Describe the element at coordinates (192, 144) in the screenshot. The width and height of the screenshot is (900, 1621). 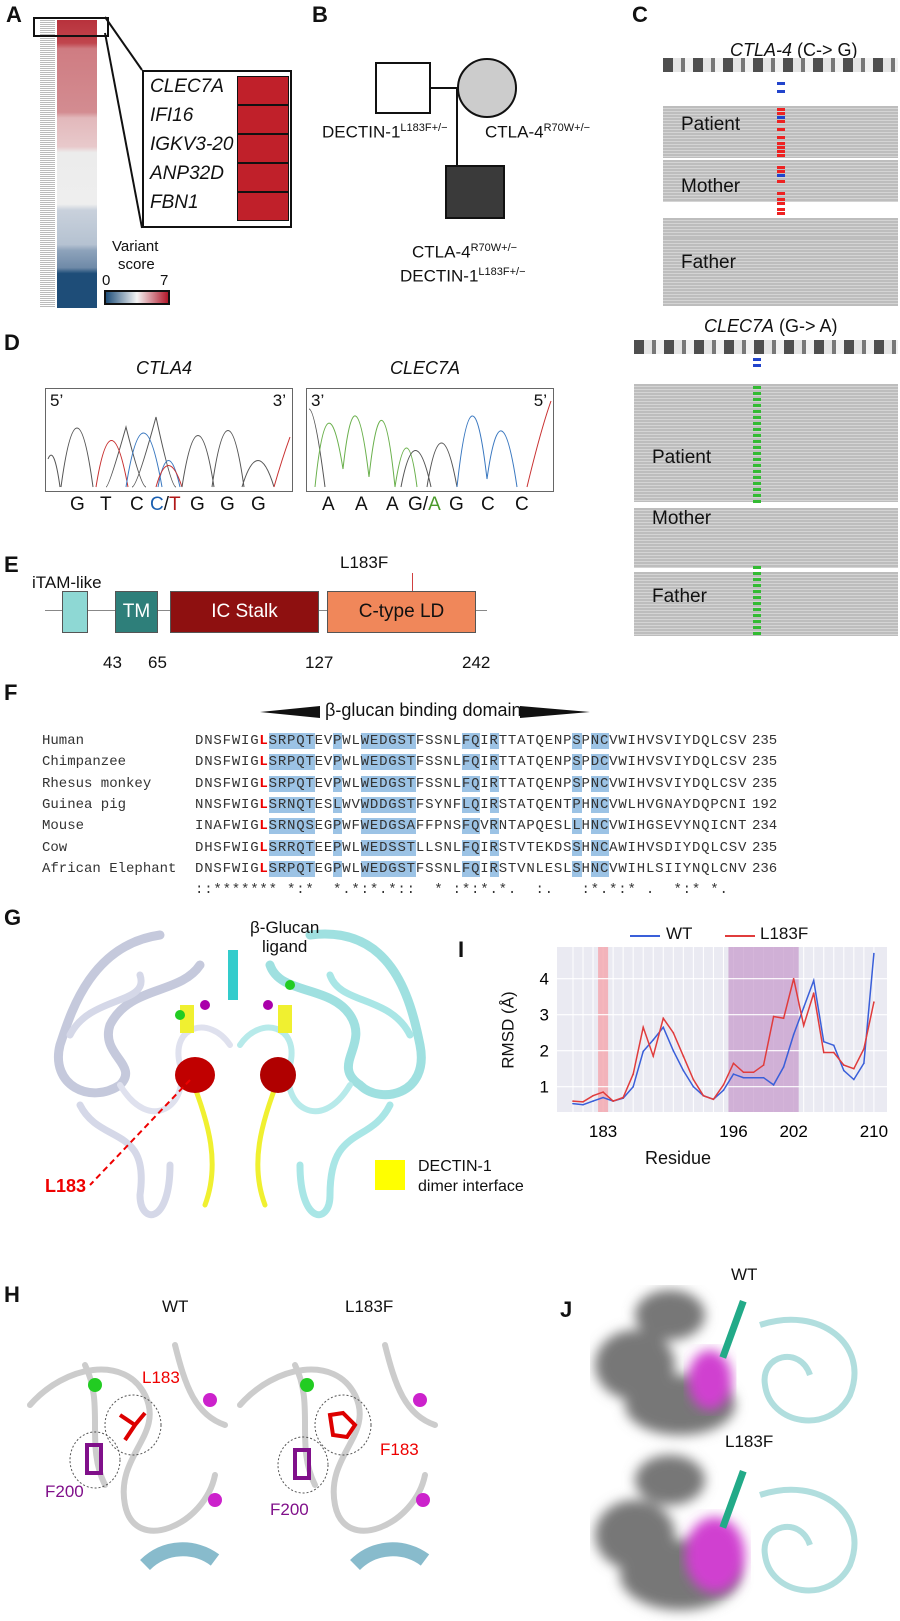
I see `gene-label: IGKV3-20` at that location.